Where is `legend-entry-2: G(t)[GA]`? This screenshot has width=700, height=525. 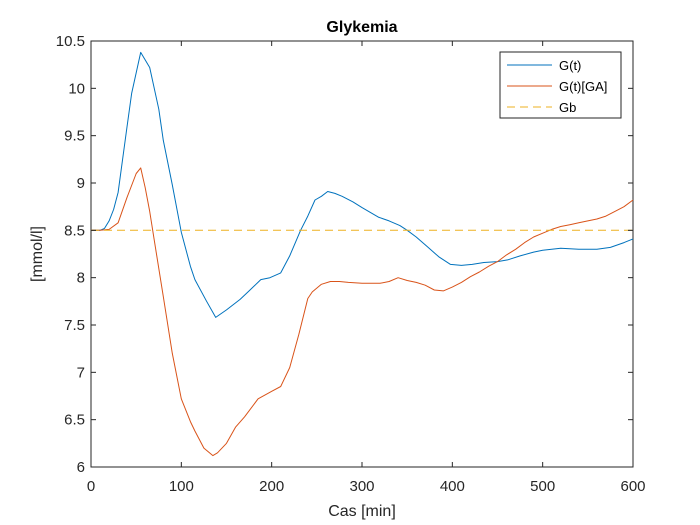 legend-entry-2: G(t)[GA] is located at coordinates (583, 86).